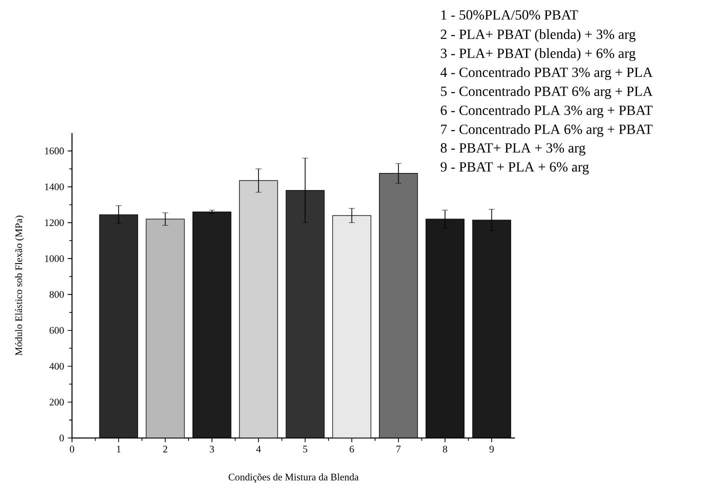  What do you see at coordinates (546, 73) in the screenshot?
I see `text: 4 - Concentrado PBAT 3% arg + PLA` at bounding box center [546, 73].